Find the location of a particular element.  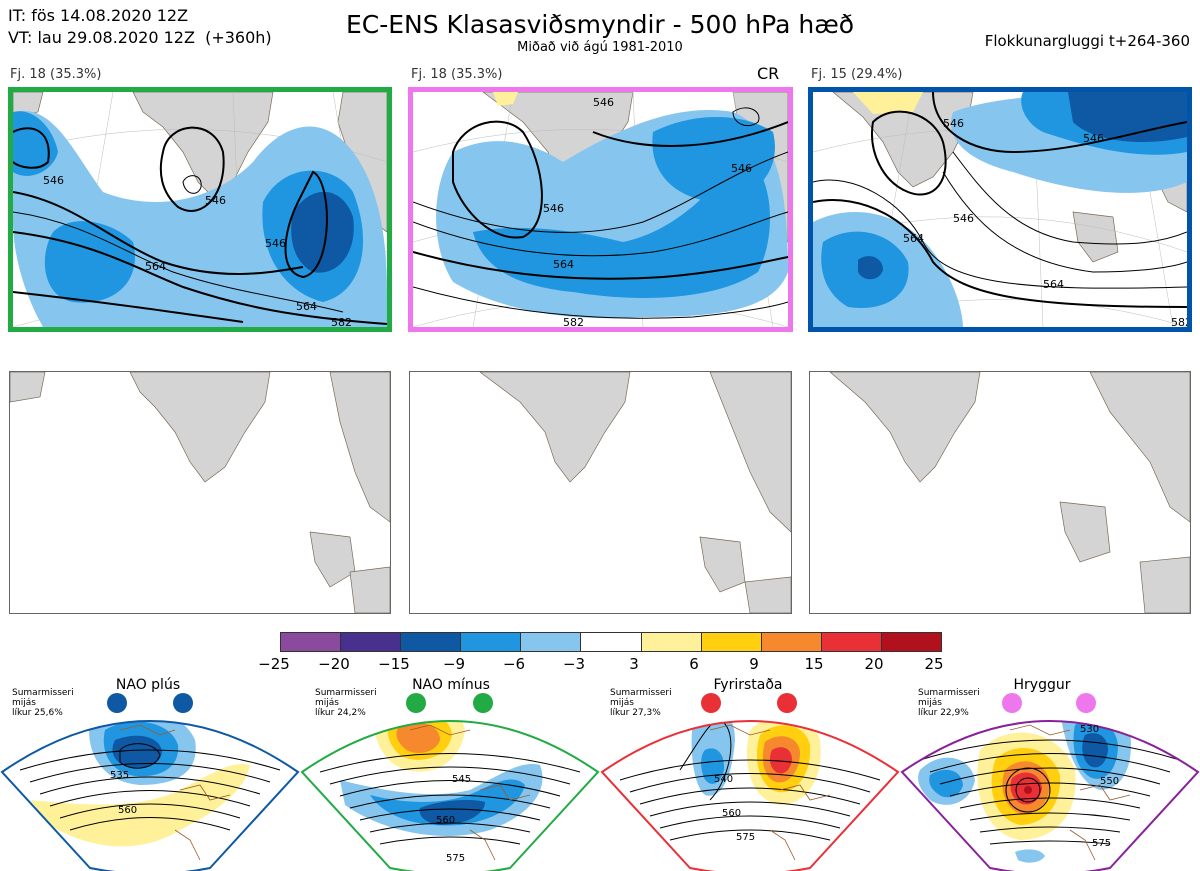

regime-2-name: NAO mínus is located at coordinates (451, 685).